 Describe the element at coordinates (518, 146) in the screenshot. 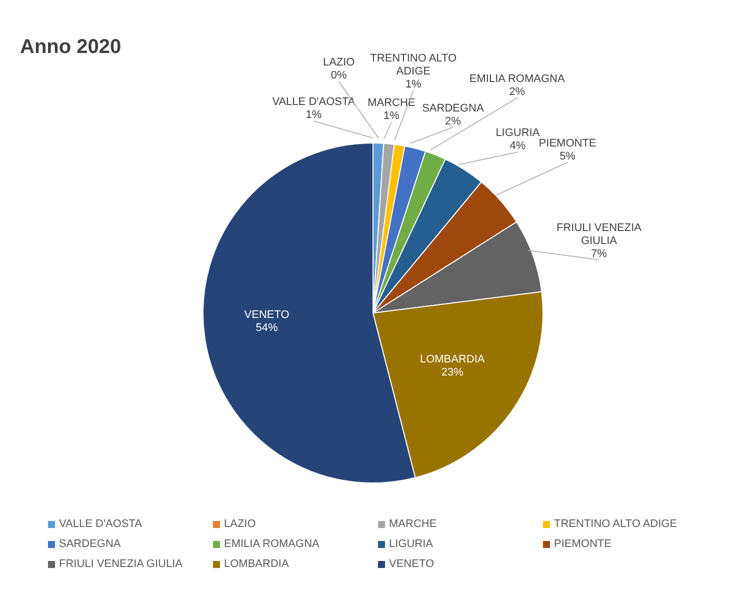

I see `data-label: 4%` at that location.